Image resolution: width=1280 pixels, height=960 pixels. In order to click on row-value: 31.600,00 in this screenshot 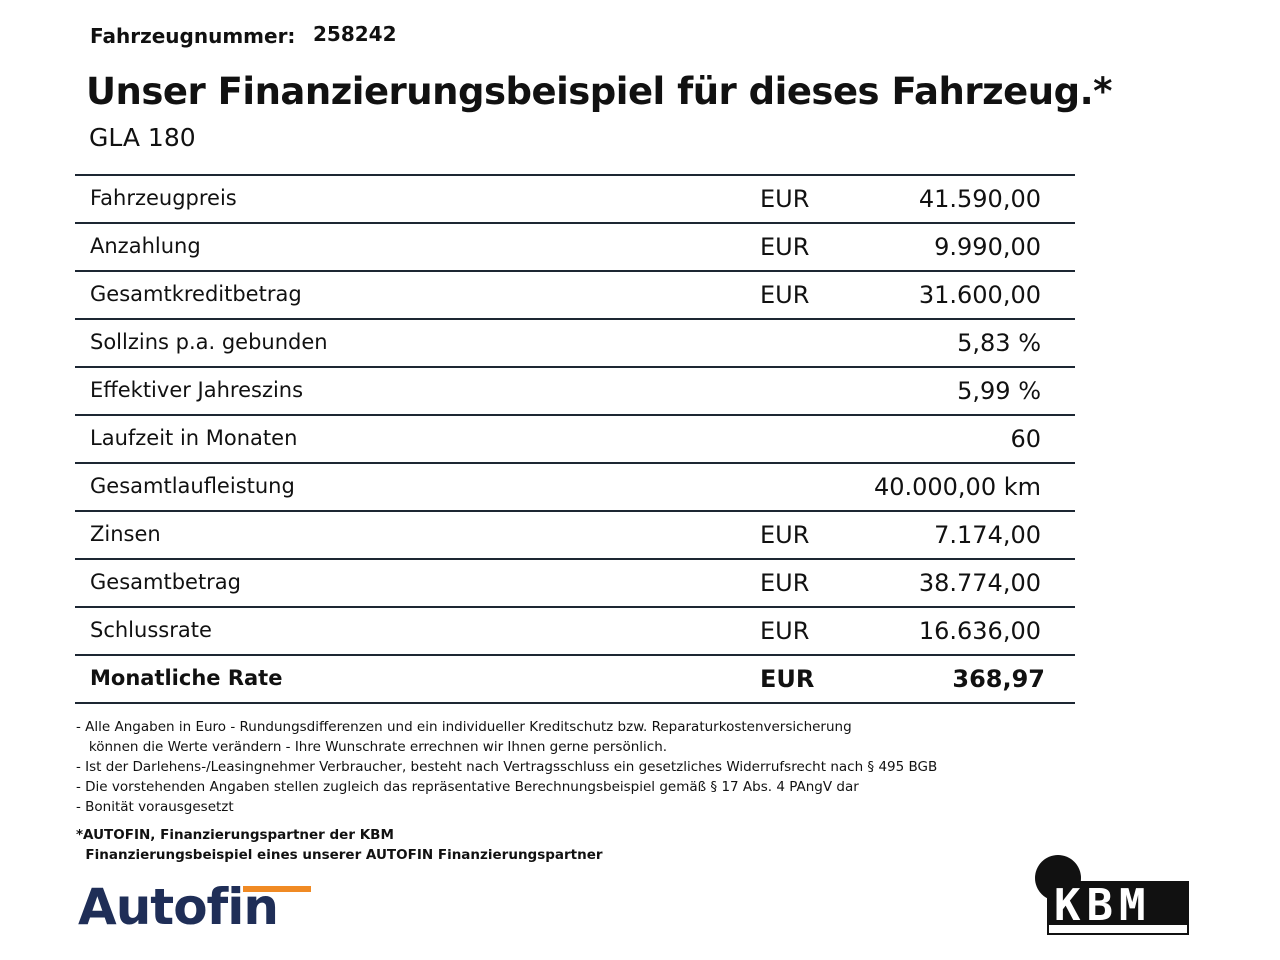, I will do `click(979, 295)`.